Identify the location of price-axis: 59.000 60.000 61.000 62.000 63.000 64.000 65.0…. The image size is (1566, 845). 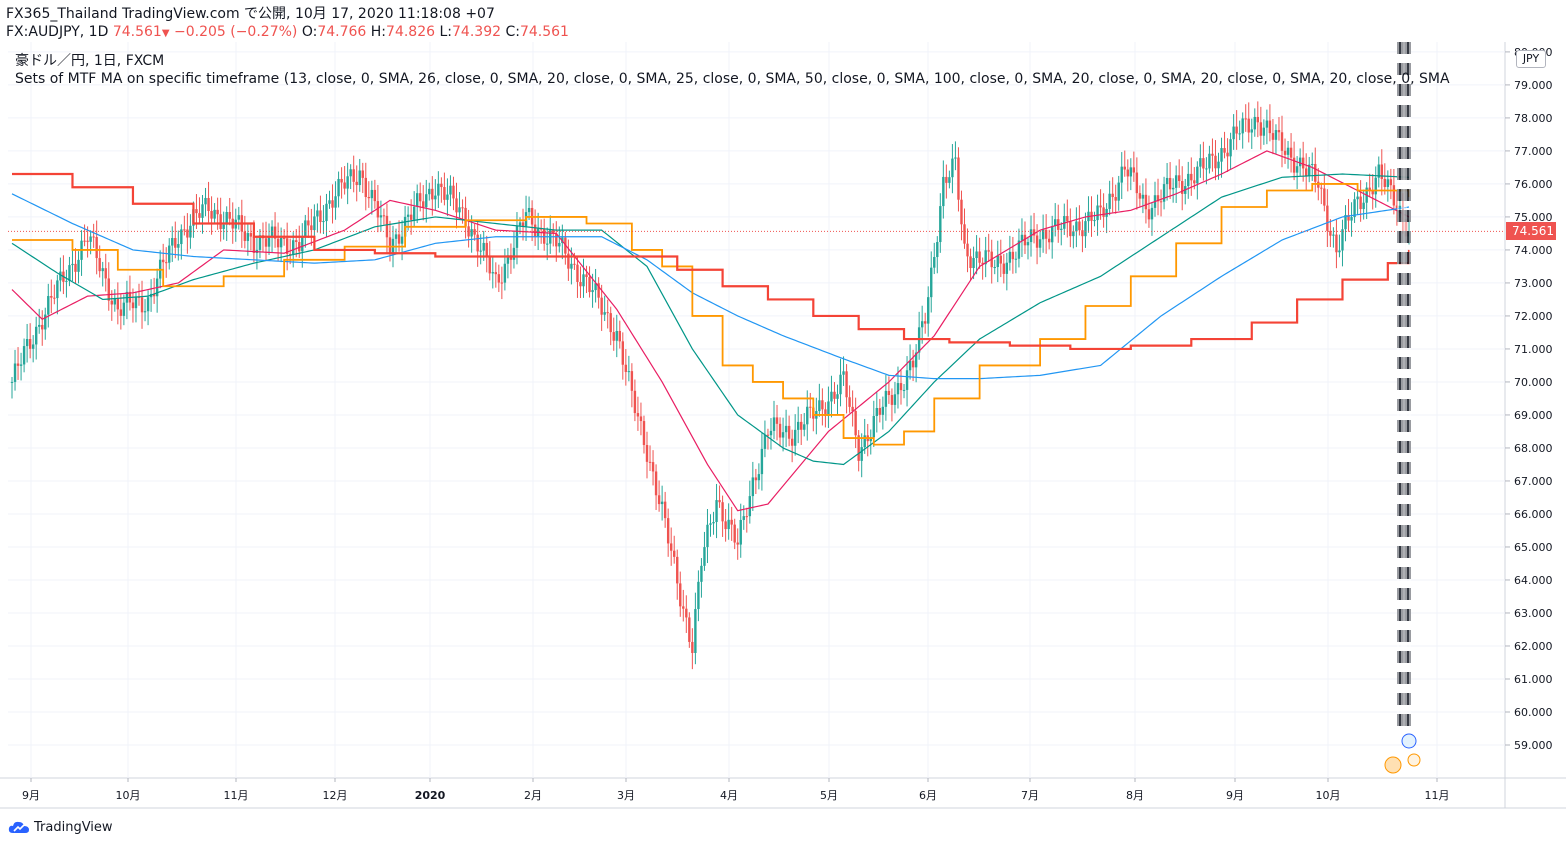
(1529, 399).